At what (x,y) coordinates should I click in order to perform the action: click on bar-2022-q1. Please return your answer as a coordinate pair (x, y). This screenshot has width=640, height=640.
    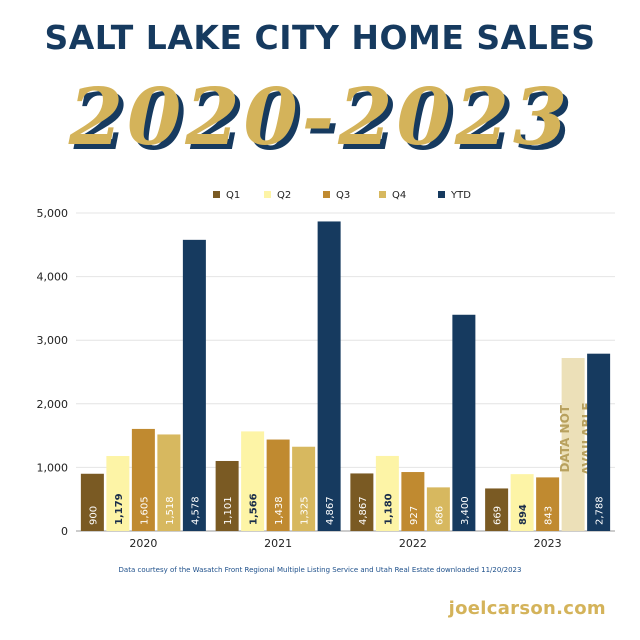
    Looking at the image, I should click on (362, 502).